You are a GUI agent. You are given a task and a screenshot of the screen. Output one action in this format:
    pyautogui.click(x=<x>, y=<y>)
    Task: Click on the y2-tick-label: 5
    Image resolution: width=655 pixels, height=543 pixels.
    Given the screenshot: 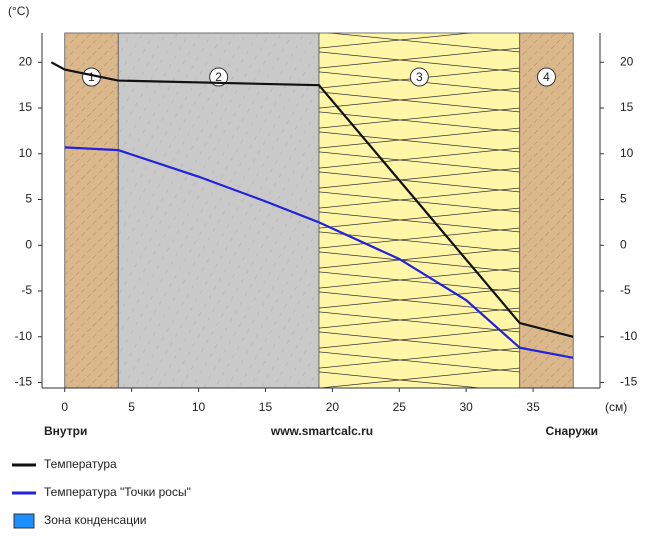 What is the action you would take?
    pyautogui.click(x=623, y=199)
    